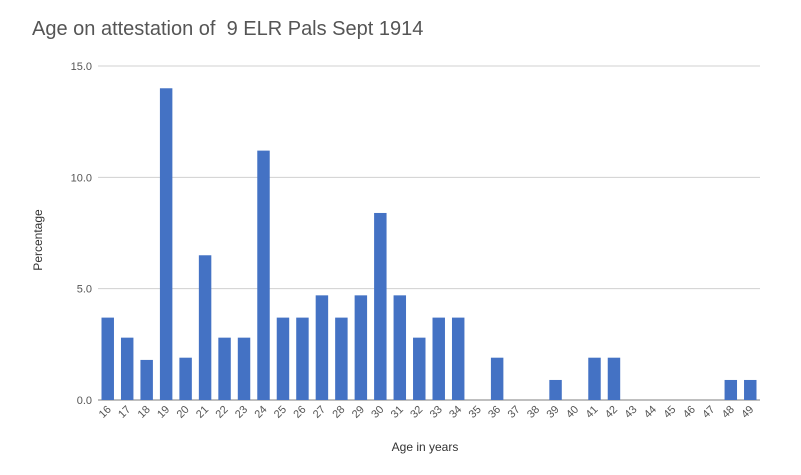 The width and height of the screenshot is (801, 475). I want to click on x-tick-label: 34, so click(455, 412).